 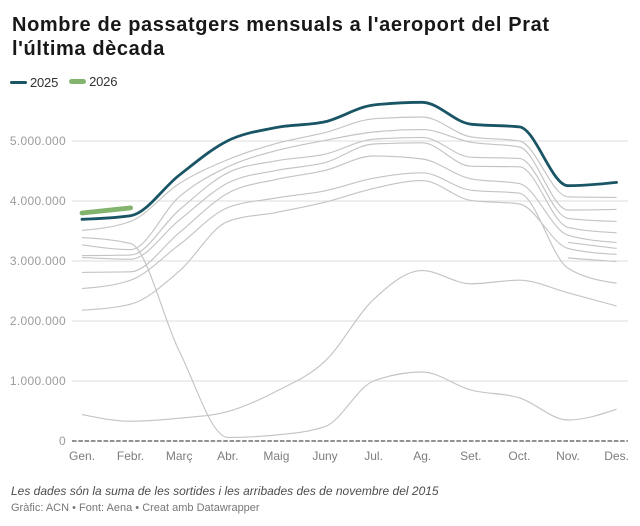 What do you see at coordinates (422, 456) in the screenshot?
I see `svg-text: Ag.` at bounding box center [422, 456].